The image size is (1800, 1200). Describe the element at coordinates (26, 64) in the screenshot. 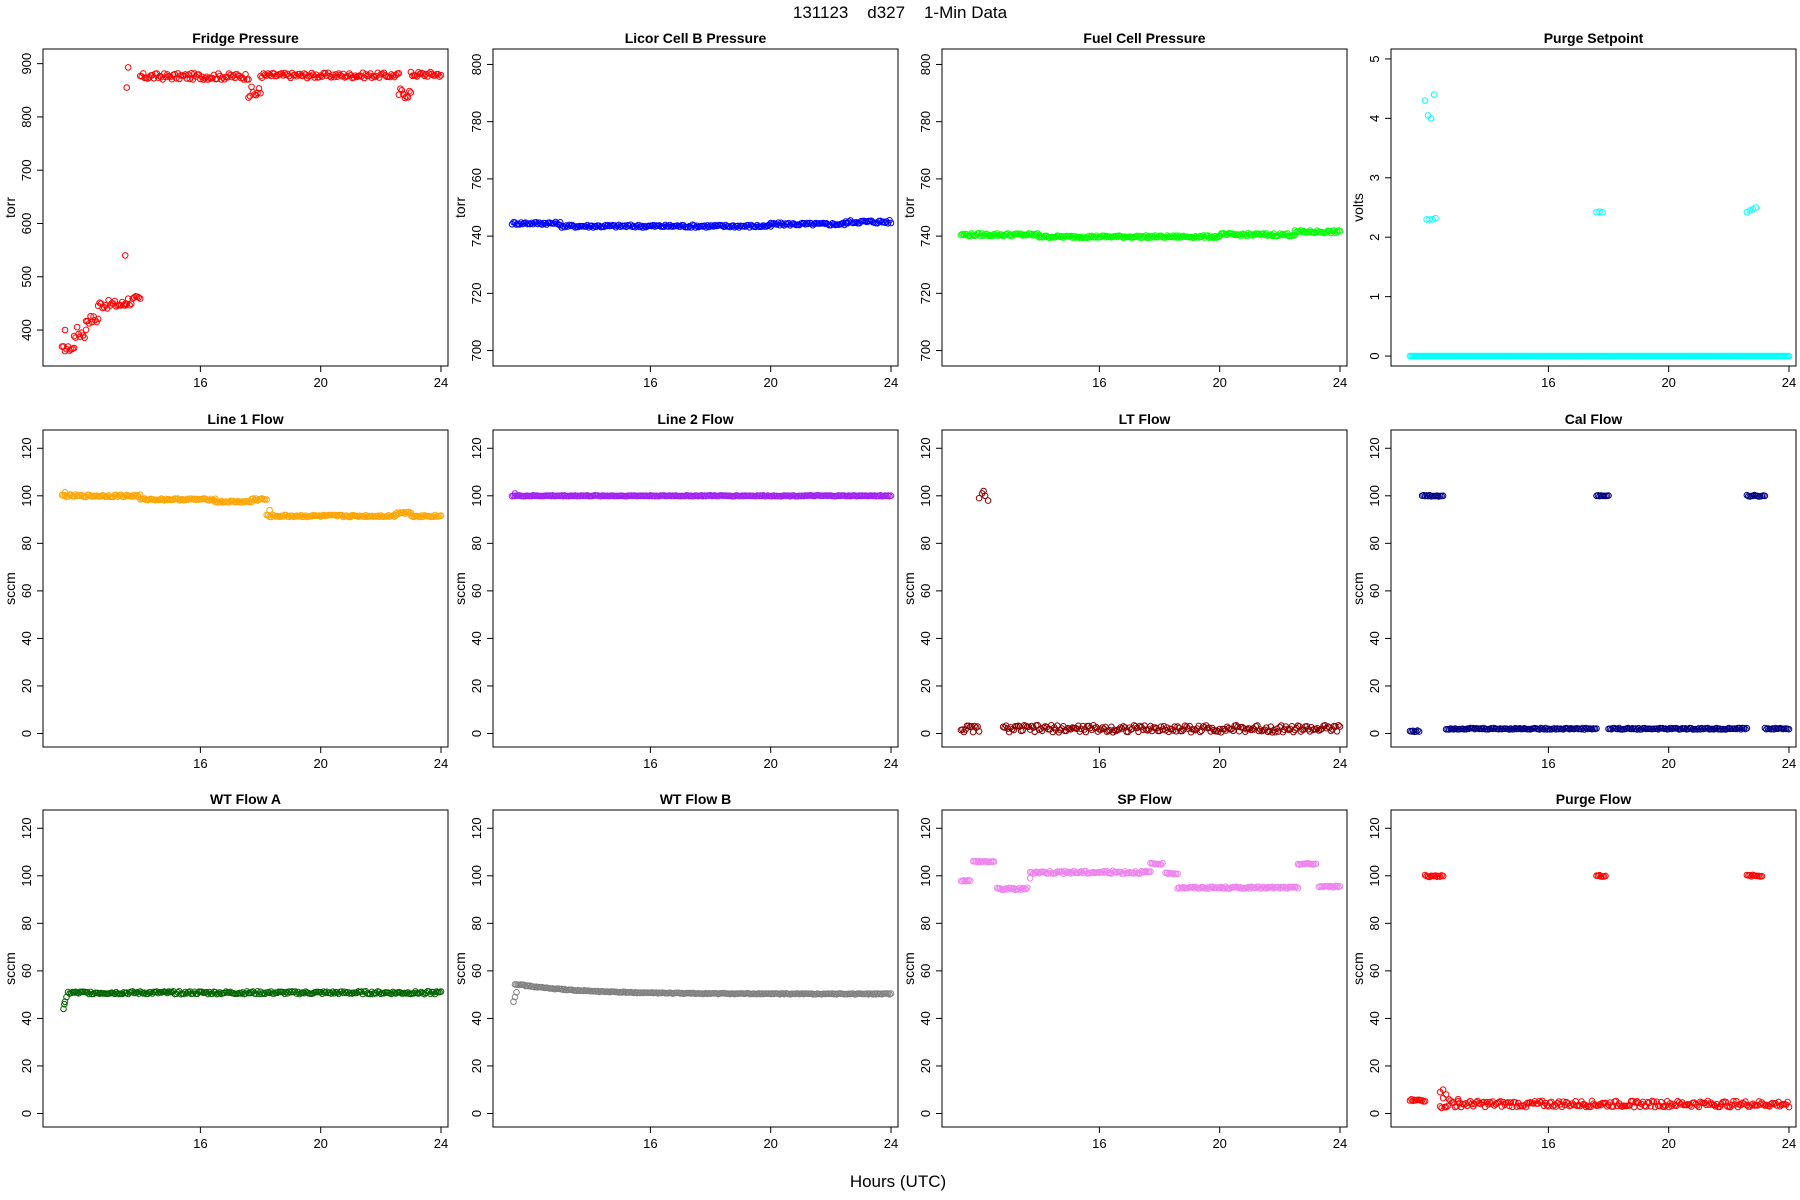

I see `y-tick-label: 900` at that location.